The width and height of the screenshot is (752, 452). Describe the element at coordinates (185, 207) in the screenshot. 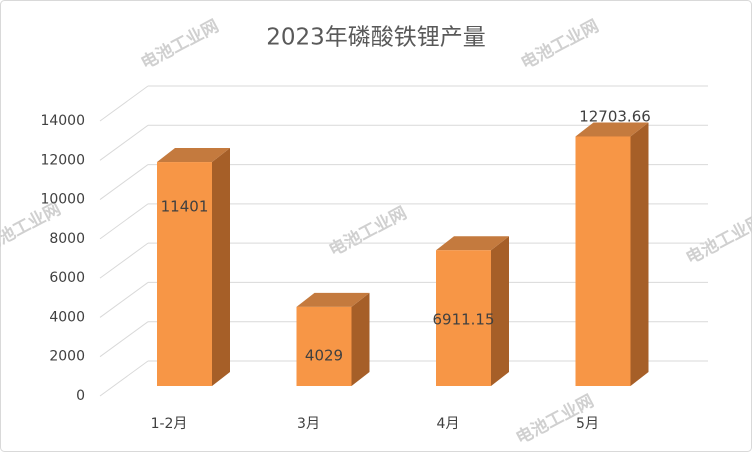

I see `data-label: 11401` at that location.